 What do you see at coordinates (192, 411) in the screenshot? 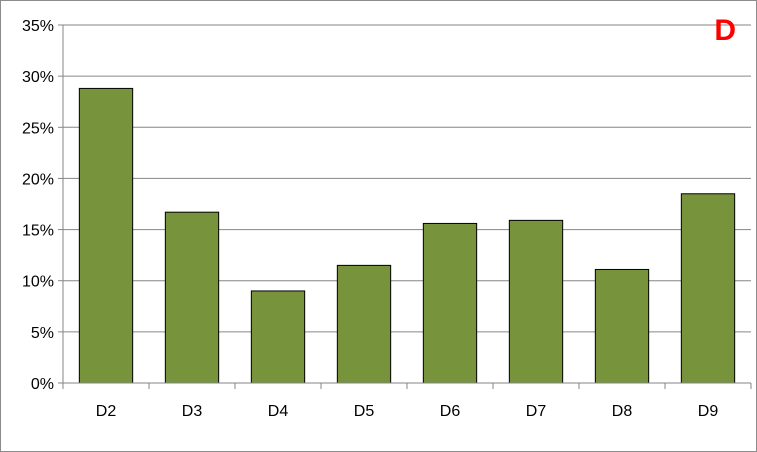
I see `x-tick-label: D3` at bounding box center [192, 411].